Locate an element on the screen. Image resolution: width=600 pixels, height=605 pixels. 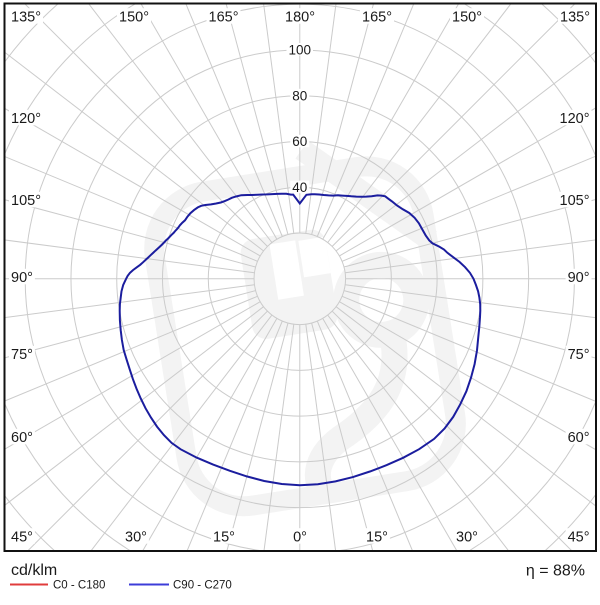
svg-text: C0 - C180 is located at coordinates (79, 586).